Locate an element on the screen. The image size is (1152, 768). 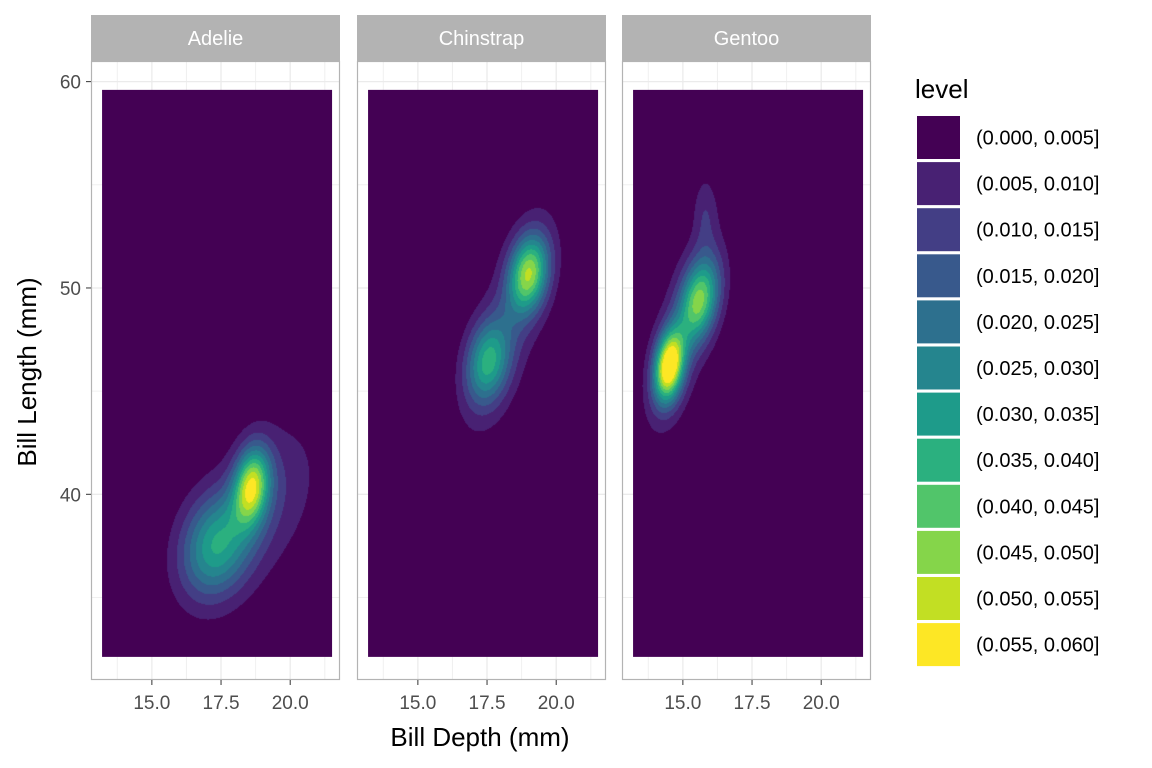
legend-item: (0.045, 0.050] is located at coordinates (1008, 552).